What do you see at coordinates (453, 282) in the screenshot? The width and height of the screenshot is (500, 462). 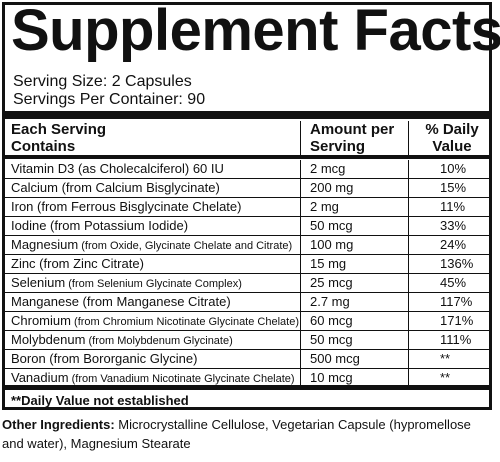 I see `nutrient-daily-value: 45%` at bounding box center [453, 282].